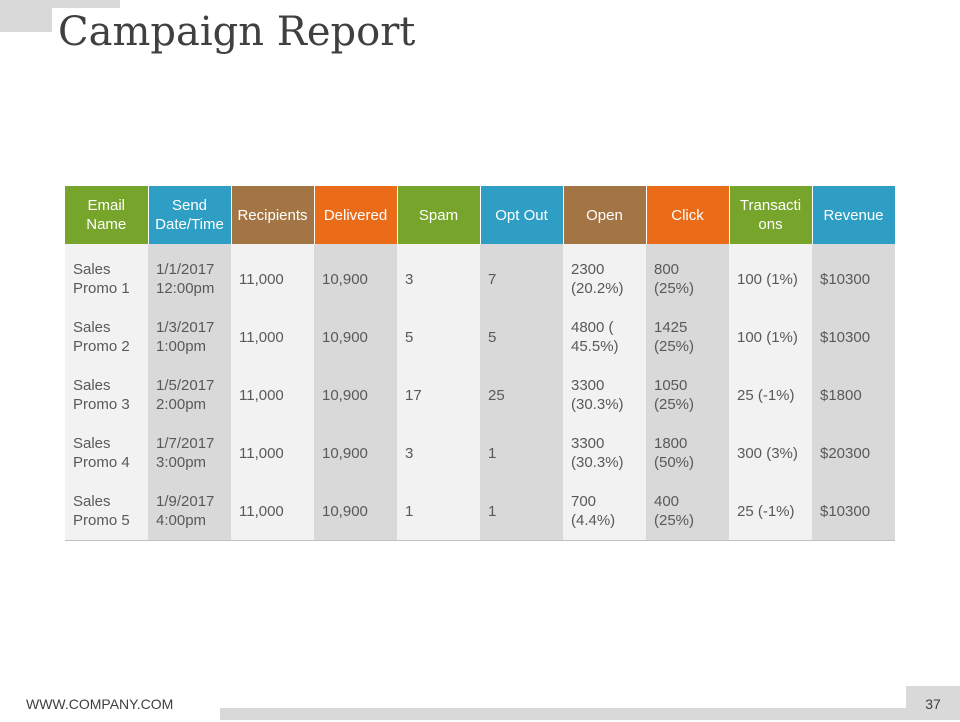  I want to click on cell-opt-out: 5, so click(521, 337).